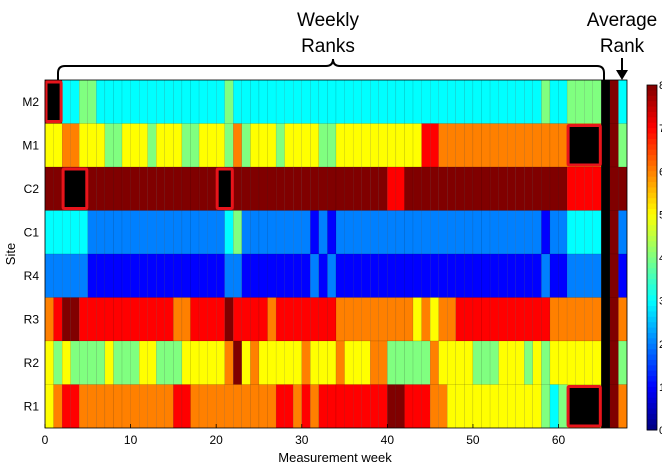 Image resolution: width=662 pixels, height=473 pixels. Describe the element at coordinates (224, 188) in the screenshot. I see `missing-data-box` at that location.